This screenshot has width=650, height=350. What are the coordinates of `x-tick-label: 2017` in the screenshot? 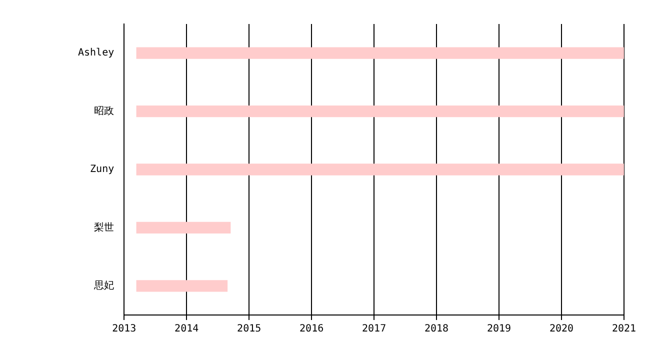 It's located at (374, 329).